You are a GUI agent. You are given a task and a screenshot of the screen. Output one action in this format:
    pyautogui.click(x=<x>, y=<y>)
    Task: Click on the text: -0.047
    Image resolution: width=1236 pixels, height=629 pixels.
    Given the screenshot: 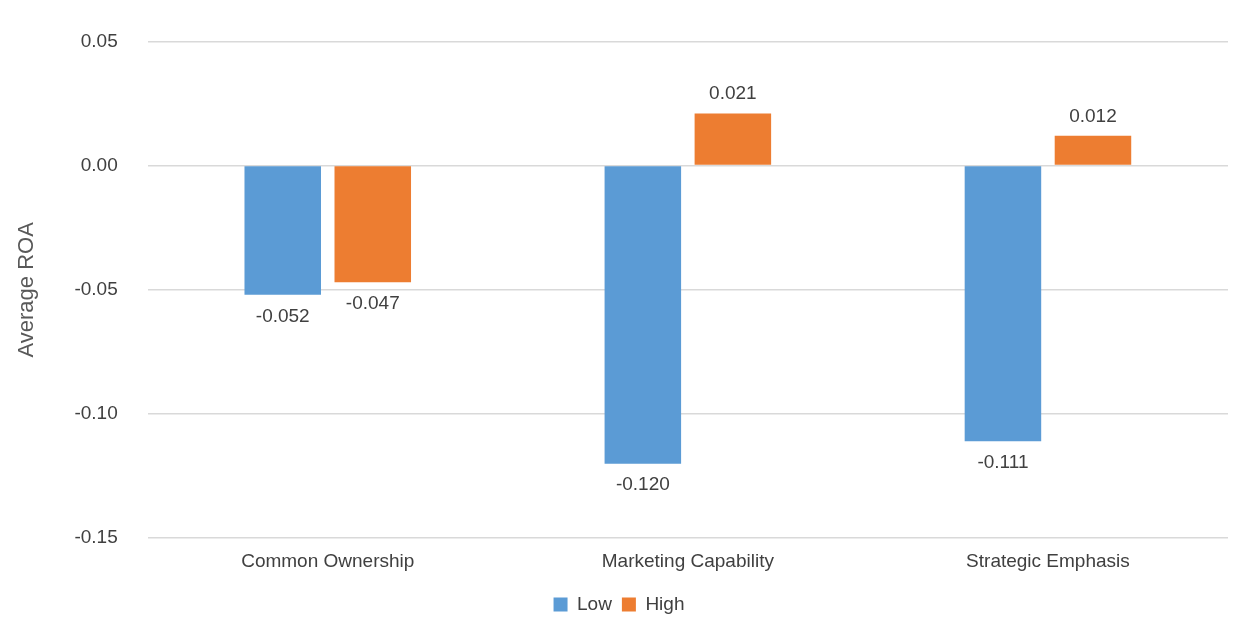 What is the action you would take?
    pyautogui.click(x=372, y=303)
    